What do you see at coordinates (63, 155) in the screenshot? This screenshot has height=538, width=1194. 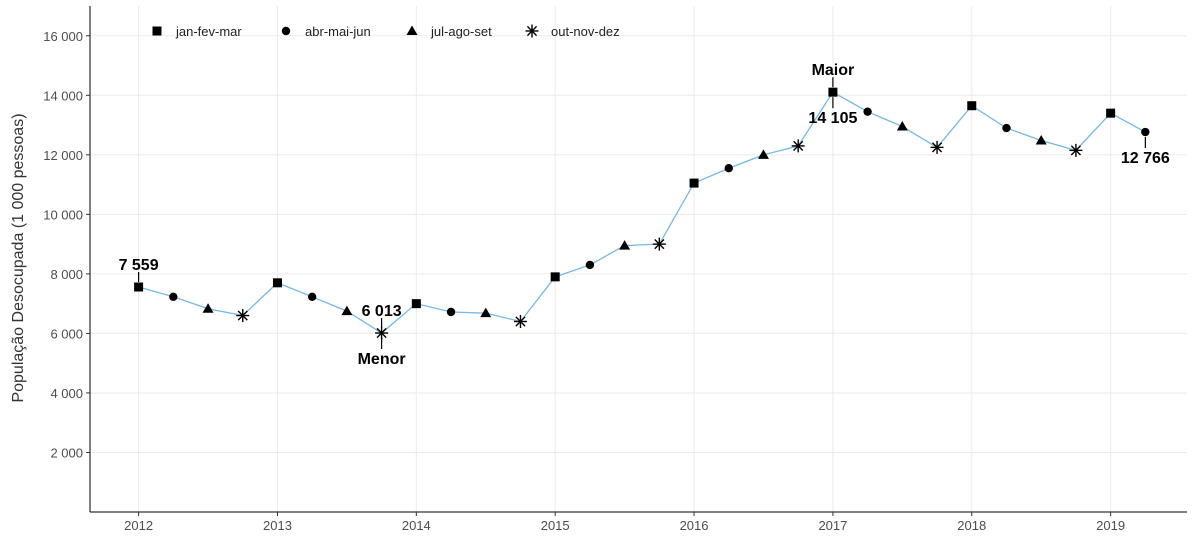 I see `y-tick-label: 12 000` at bounding box center [63, 155].